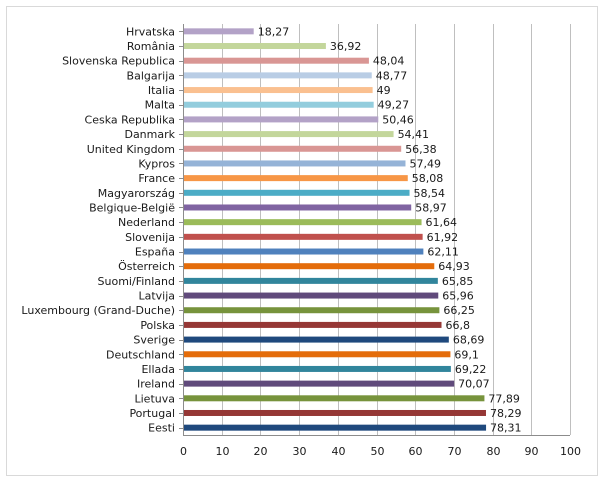  I want to click on category-label: România, so click(151, 46).